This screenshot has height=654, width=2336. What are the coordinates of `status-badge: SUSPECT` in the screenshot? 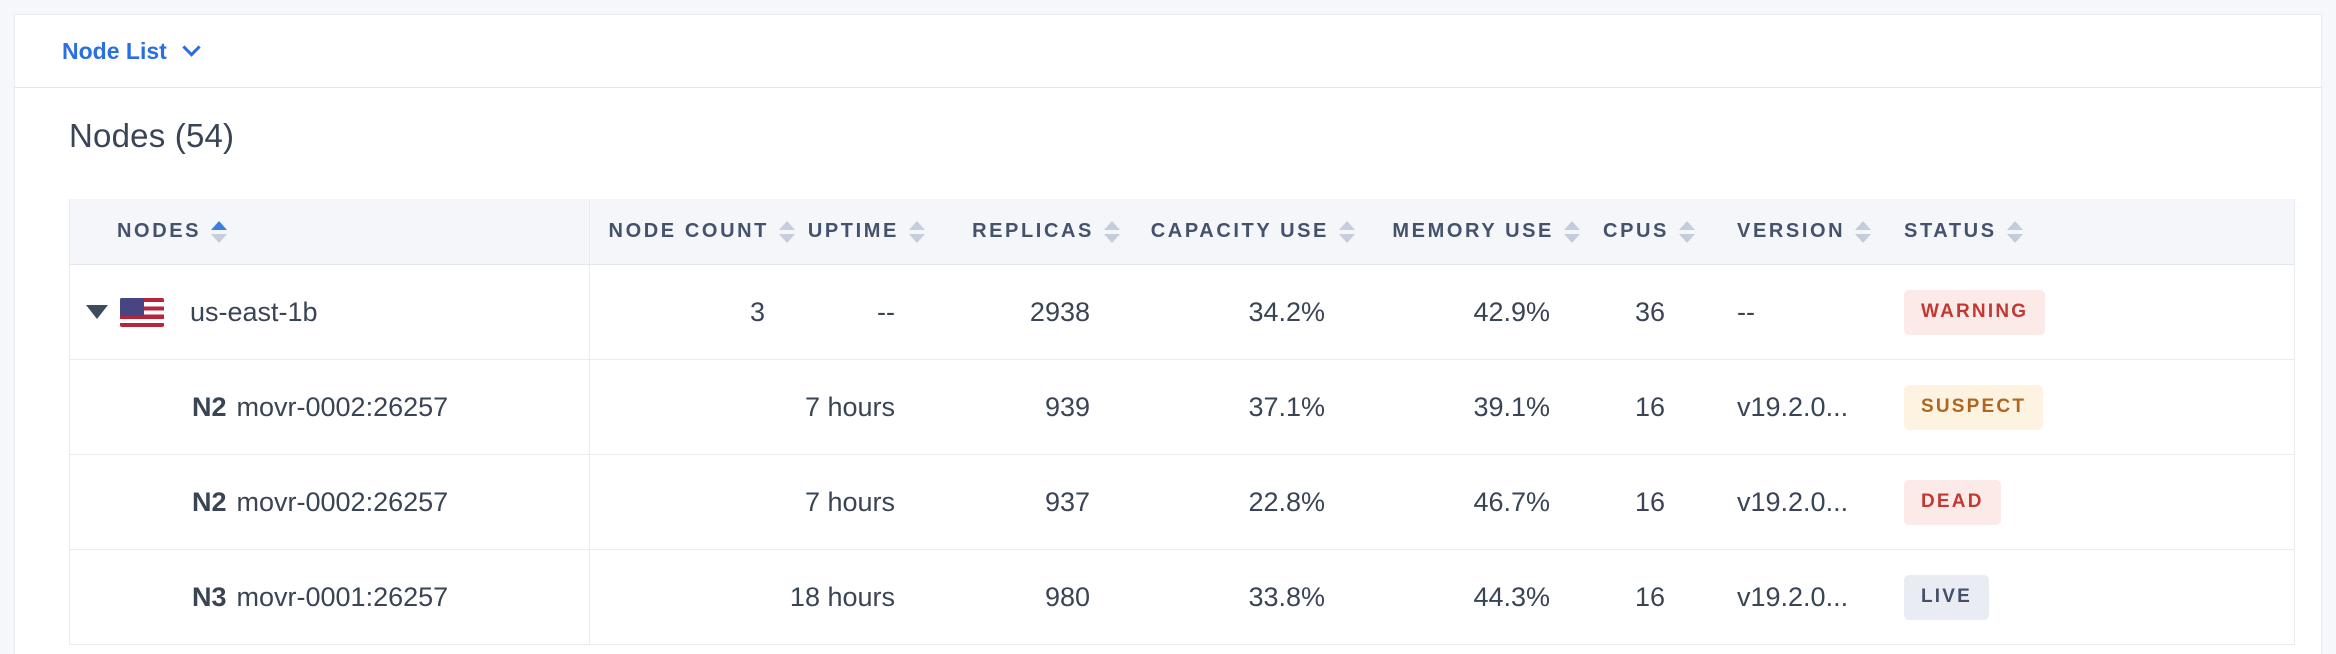 It's located at (1974, 407).